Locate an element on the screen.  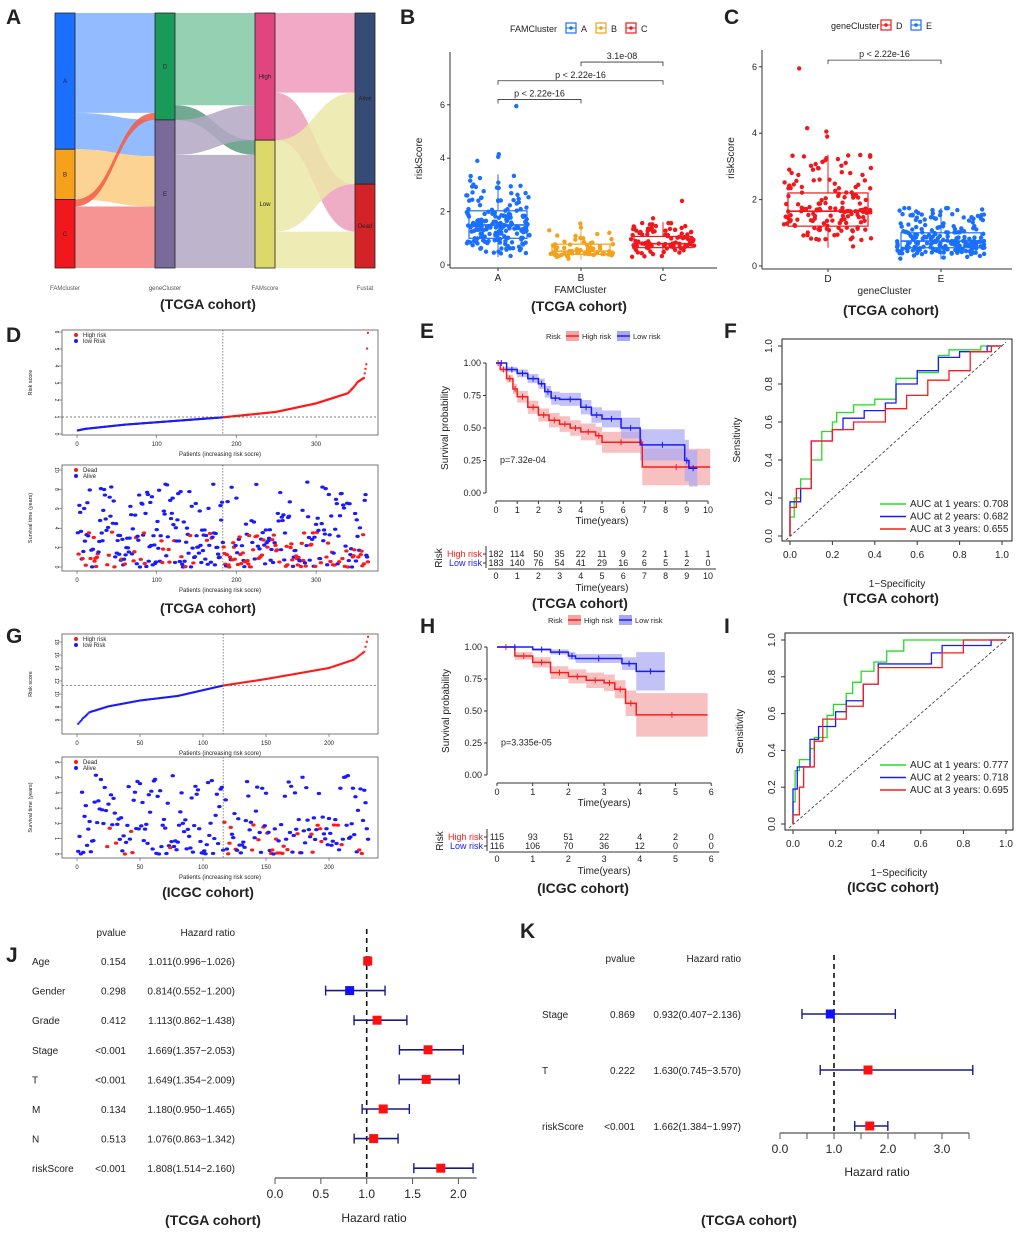
cohort-label: (ICGC cohort) is located at coordinates (583, 888).